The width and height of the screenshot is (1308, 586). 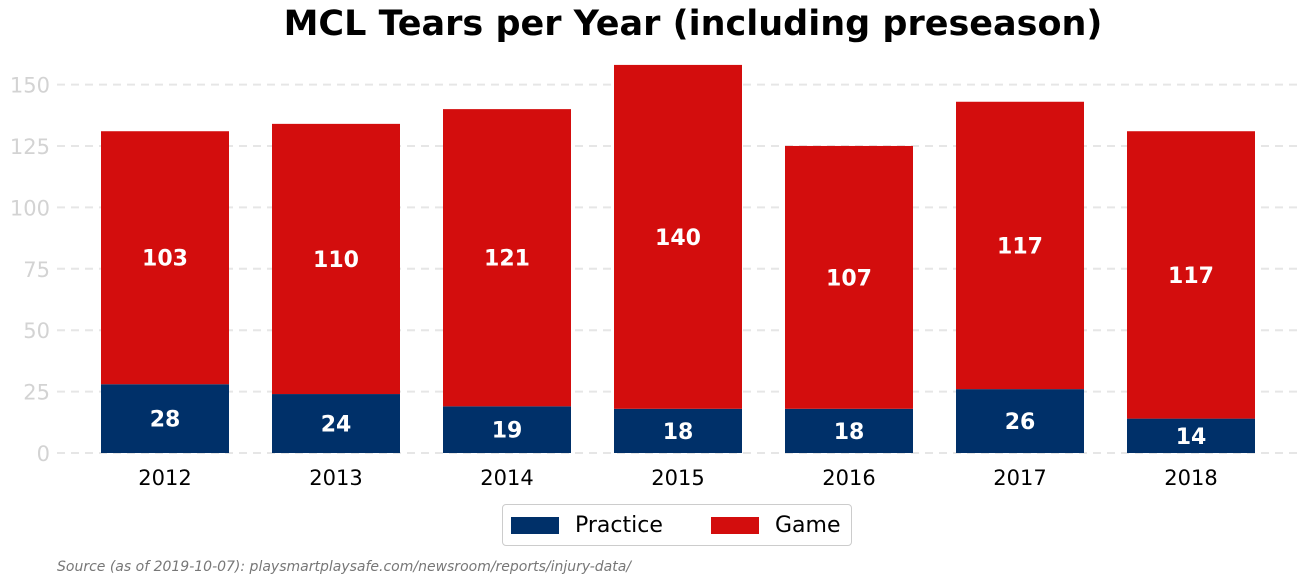 What do you see at coordinates (30, 147) in the screenshot?
I see `y-tick-label: 125` at bounding box center [30, 147].